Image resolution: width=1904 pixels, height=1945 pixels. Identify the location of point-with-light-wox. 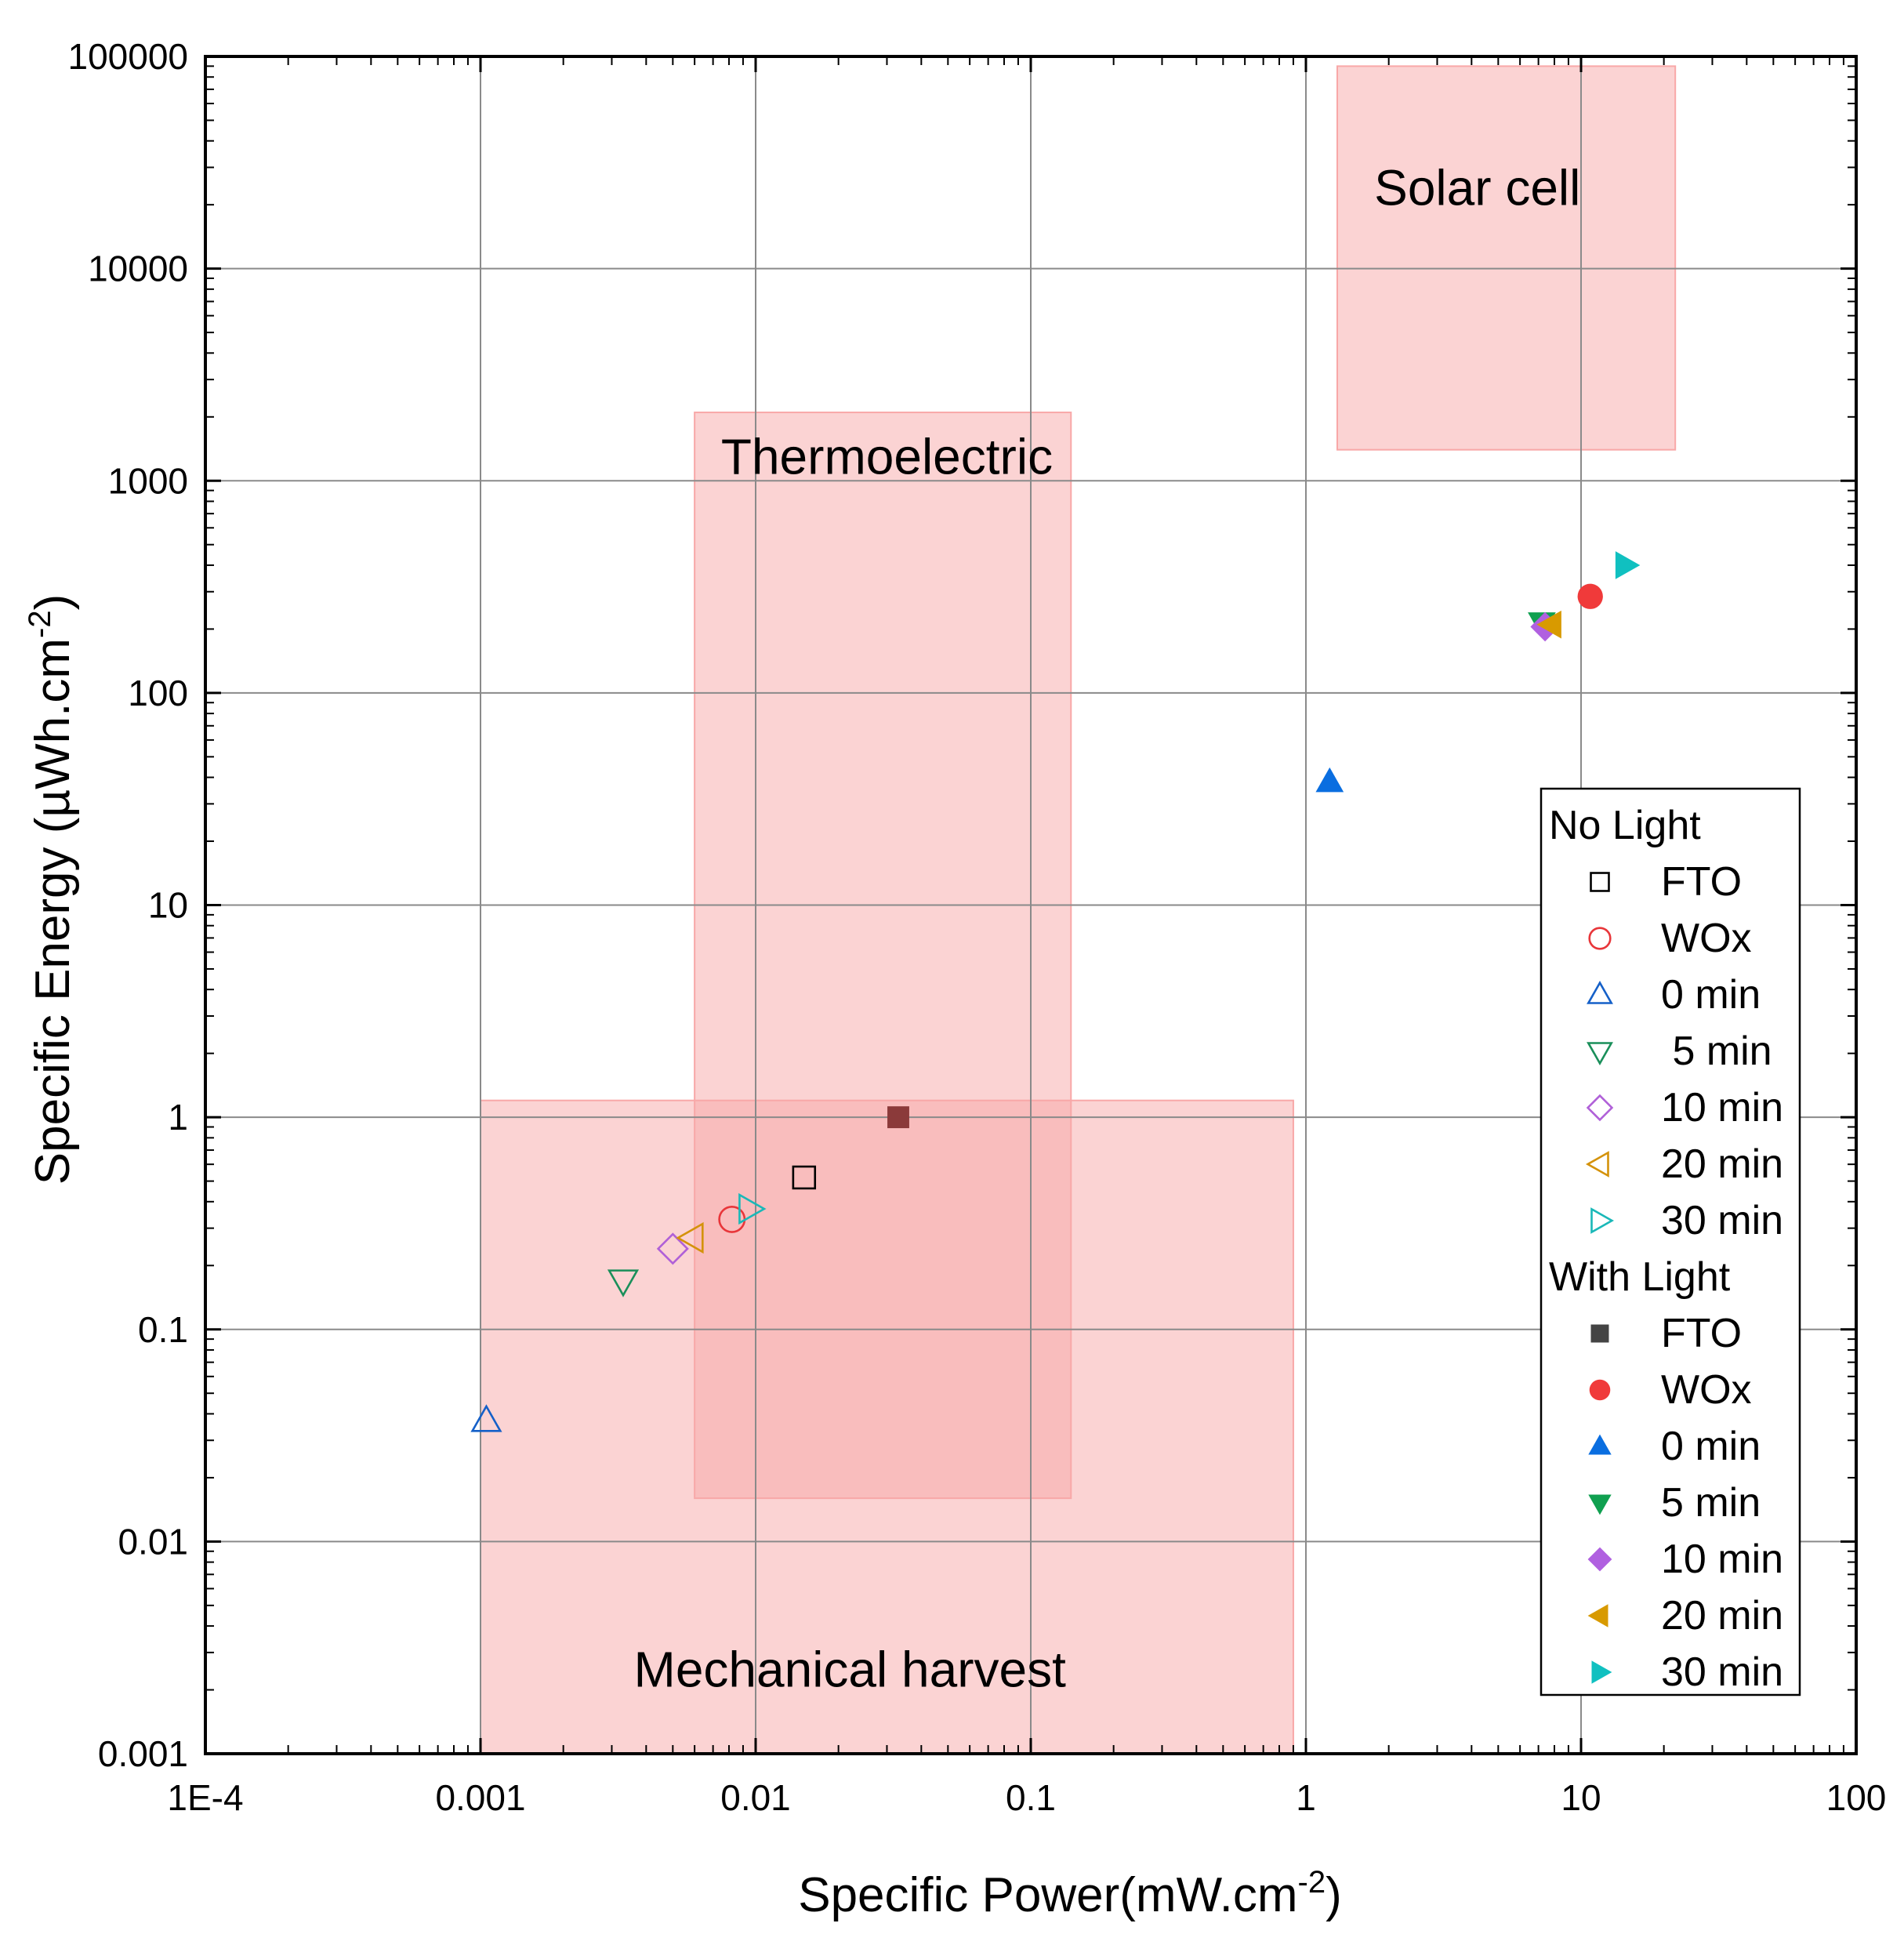
(1590, 596).